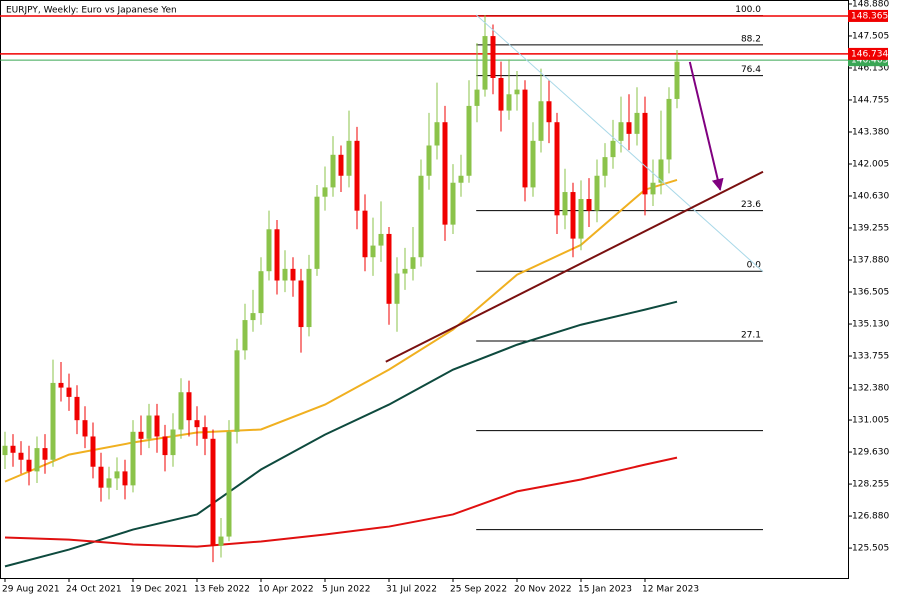 The image size is (900, 600). I want to click on x-tick-label: 31 Jul 2022, so click(411, 590).